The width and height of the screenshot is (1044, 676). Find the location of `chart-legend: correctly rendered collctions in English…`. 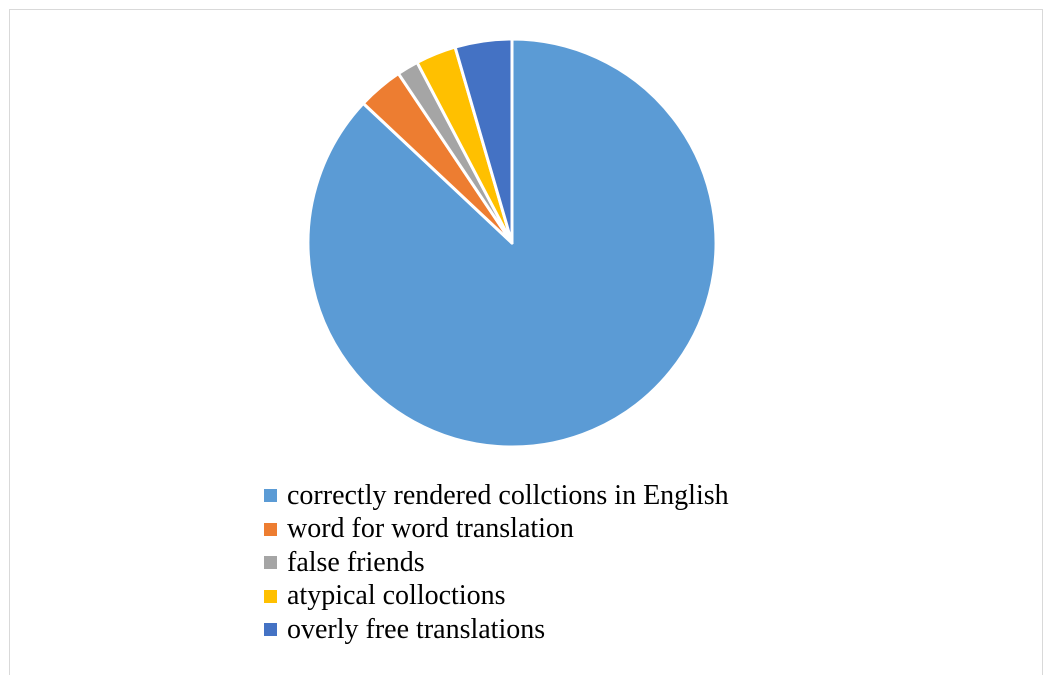

chart-legend: correctly rendered collctions in English… is located at coordinates (496, 563).